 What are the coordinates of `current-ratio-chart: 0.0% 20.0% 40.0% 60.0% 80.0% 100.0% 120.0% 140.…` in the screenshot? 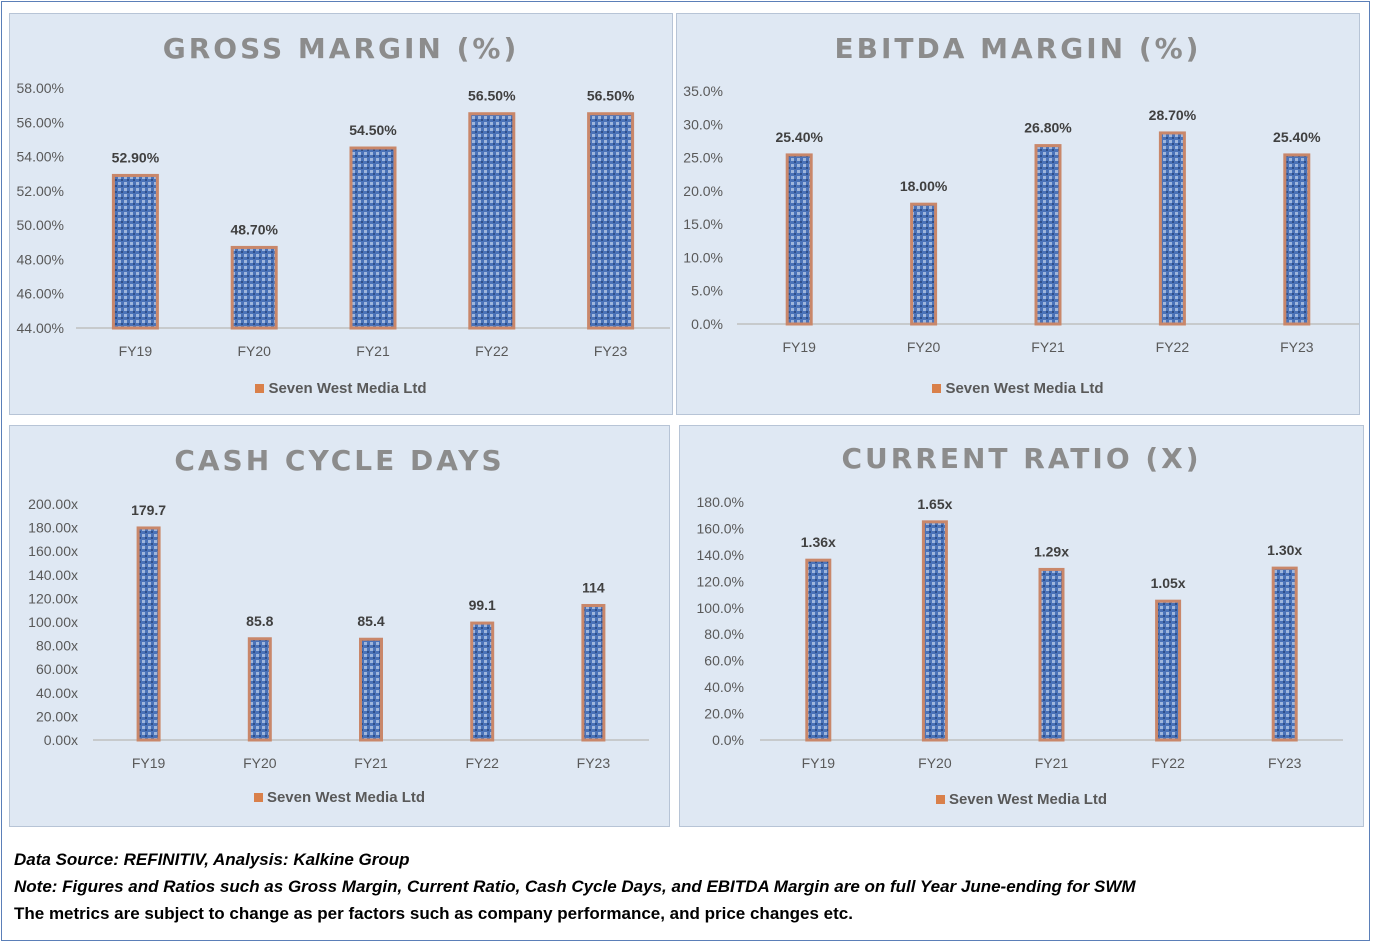 It's located at (1020, 632).